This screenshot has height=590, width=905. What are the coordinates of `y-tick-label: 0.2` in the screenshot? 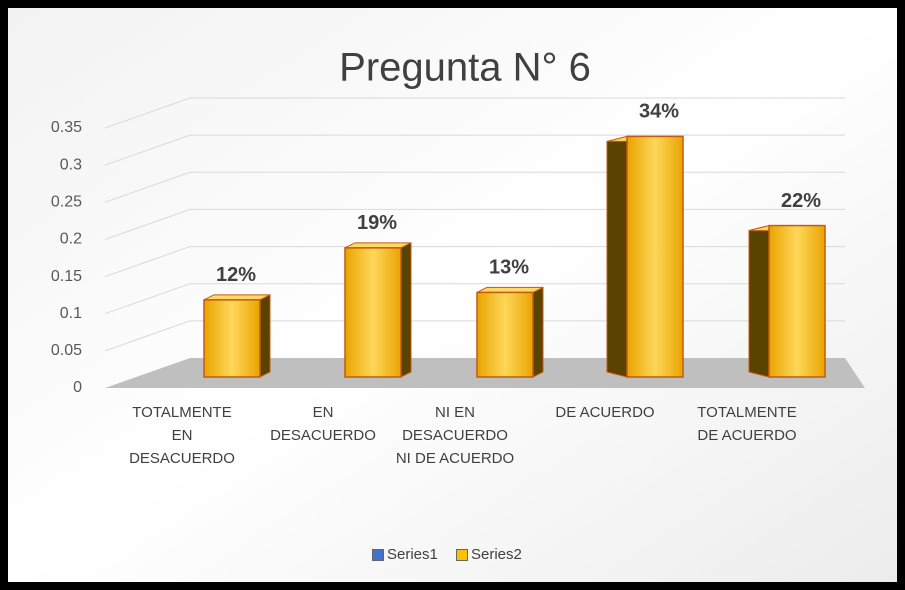 It's located at (71, 239).